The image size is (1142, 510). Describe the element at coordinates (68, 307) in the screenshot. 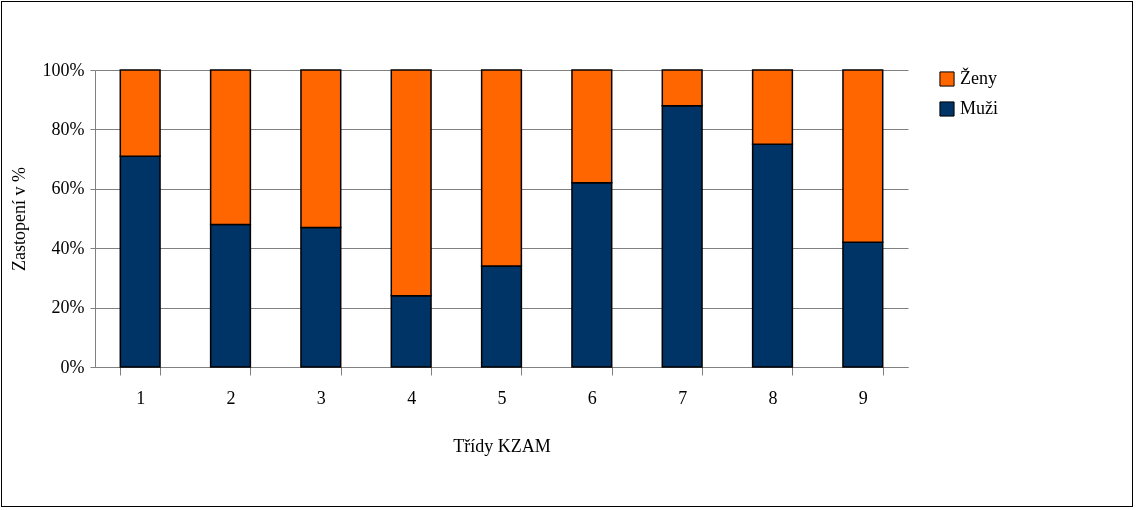

I see `y-tick-label: 20%` at that location.